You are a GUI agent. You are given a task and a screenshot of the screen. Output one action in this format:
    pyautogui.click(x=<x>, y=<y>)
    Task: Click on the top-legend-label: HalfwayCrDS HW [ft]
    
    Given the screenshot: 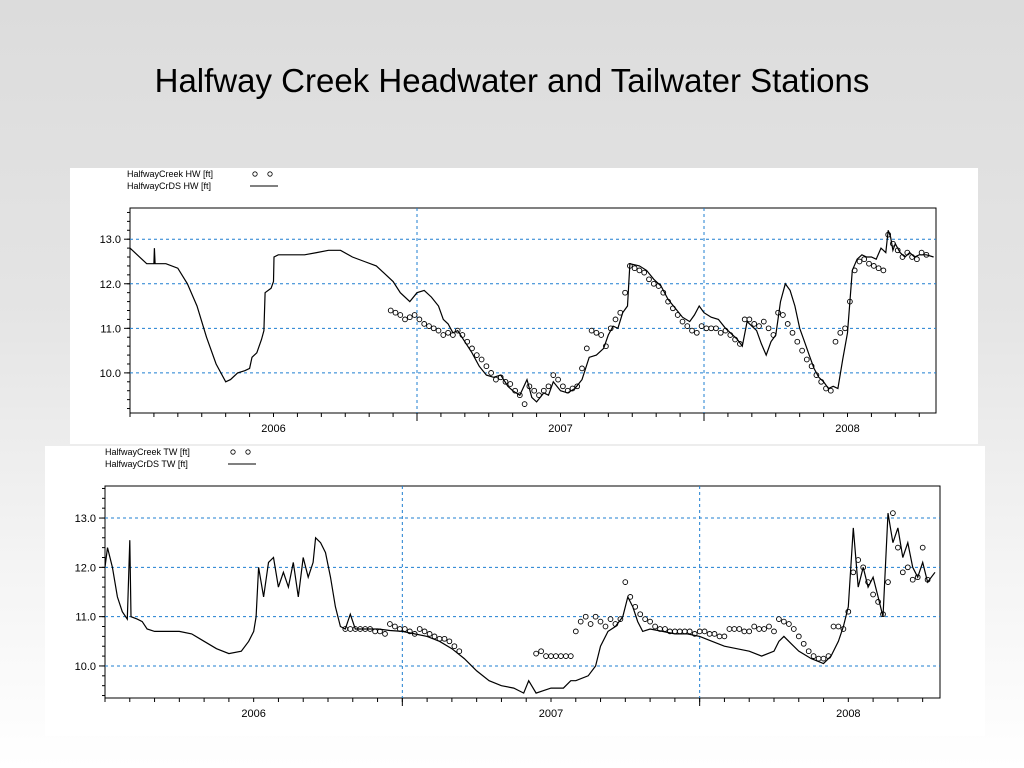 What is the action you would take?
    pyautogui.click(x=169, y=186)
    